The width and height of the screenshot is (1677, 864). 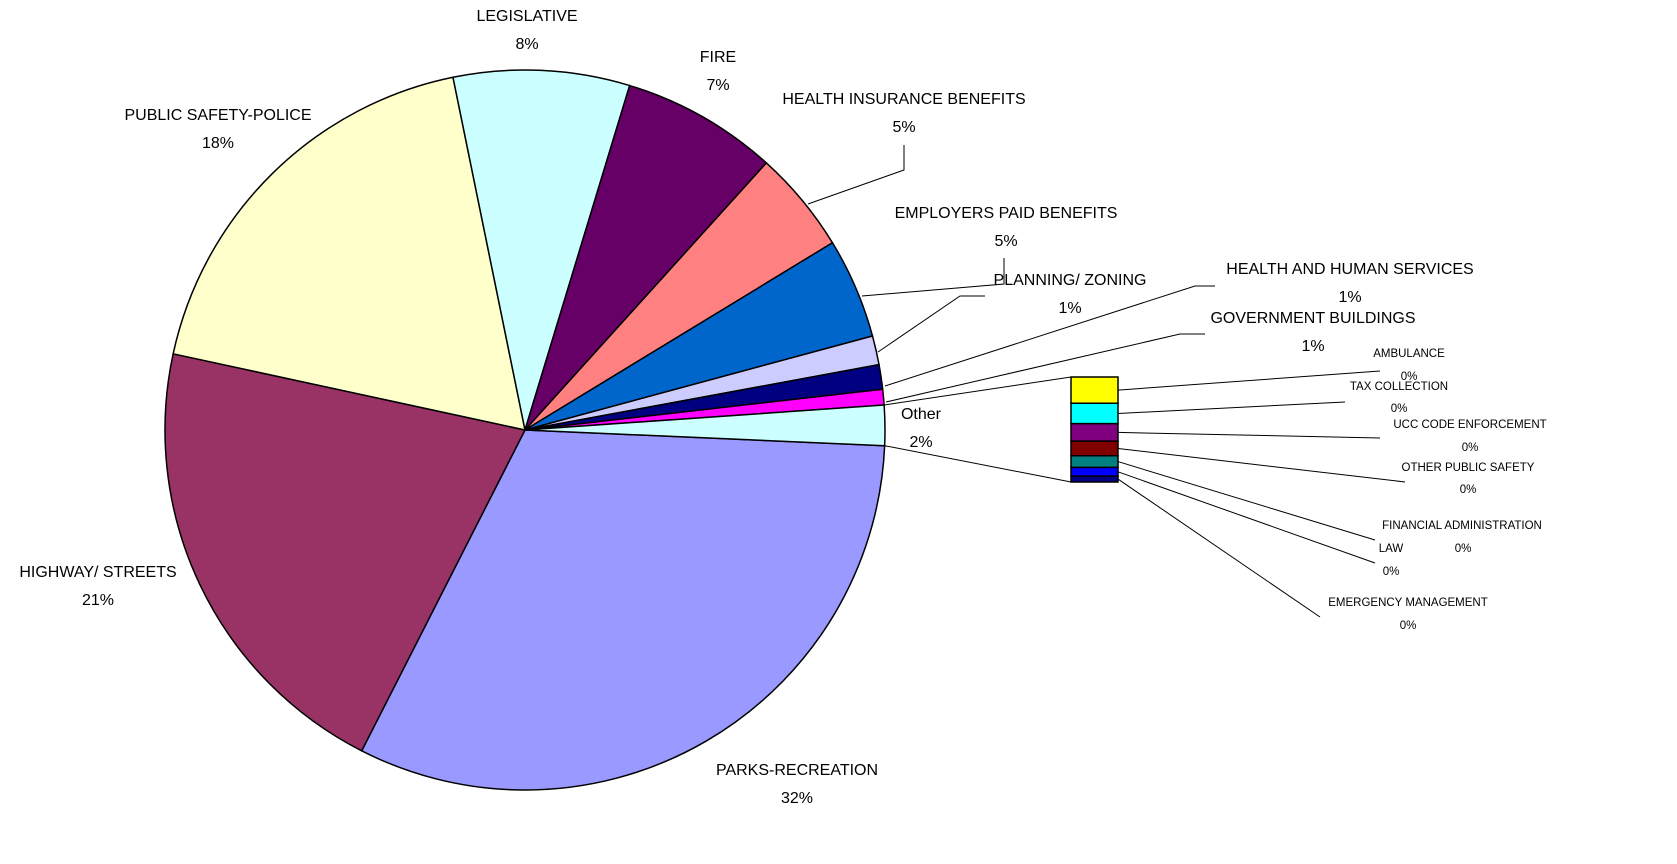 What do you see at coordinates (1408, 603) in the screenshot?
I see `secondary-label: EMERGENCY MANAGEMENT` at bounding box center [1408, 603].